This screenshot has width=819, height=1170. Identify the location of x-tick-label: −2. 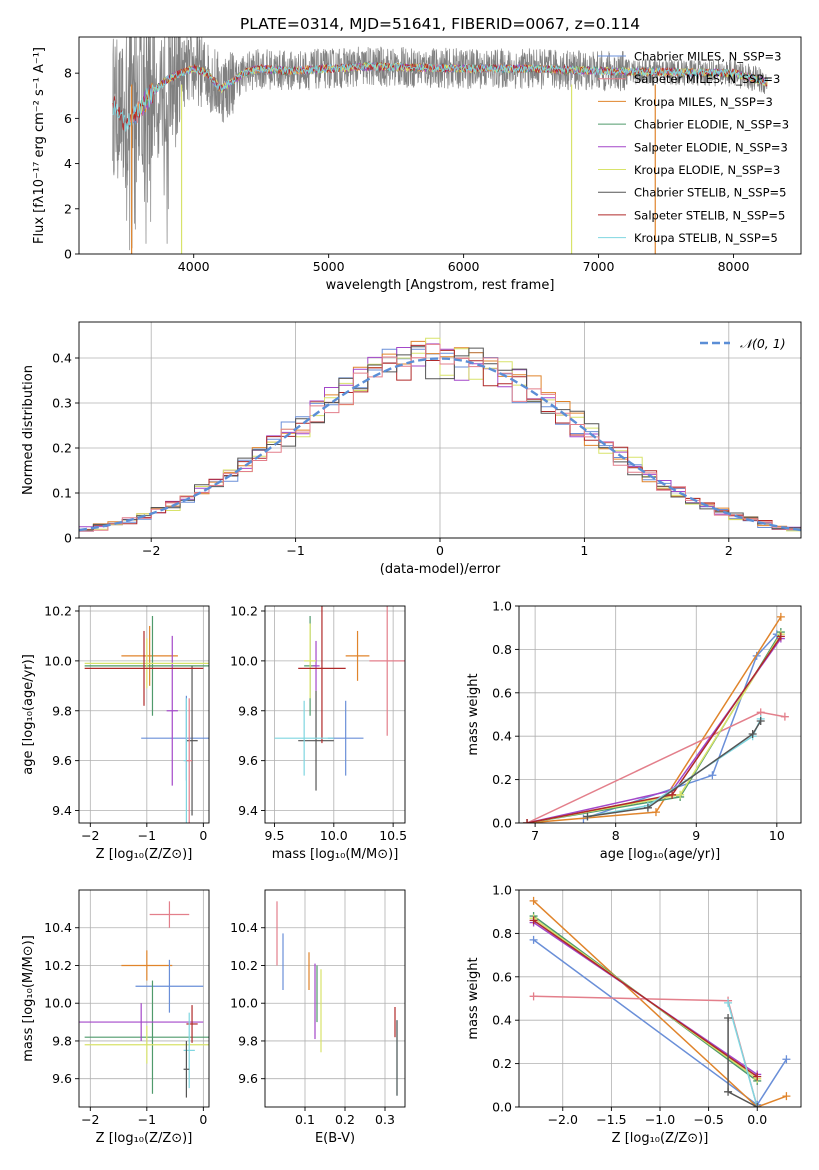
(151, 550).